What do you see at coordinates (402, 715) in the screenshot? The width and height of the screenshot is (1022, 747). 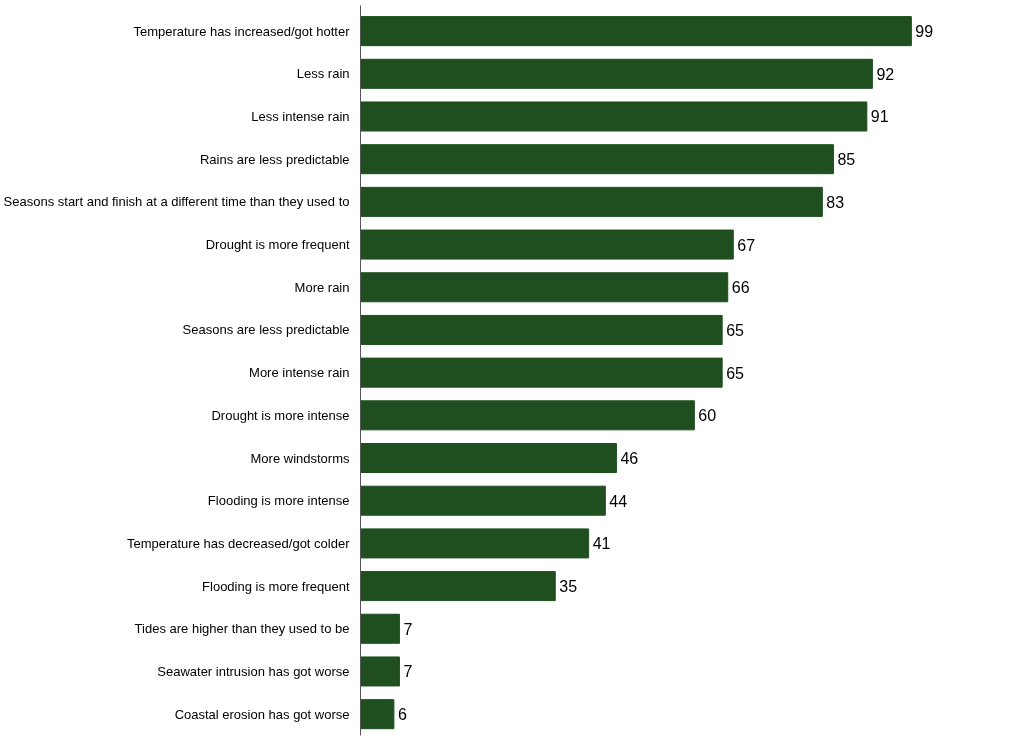 I see `data-label: 6` at bounding box center [402, 715].